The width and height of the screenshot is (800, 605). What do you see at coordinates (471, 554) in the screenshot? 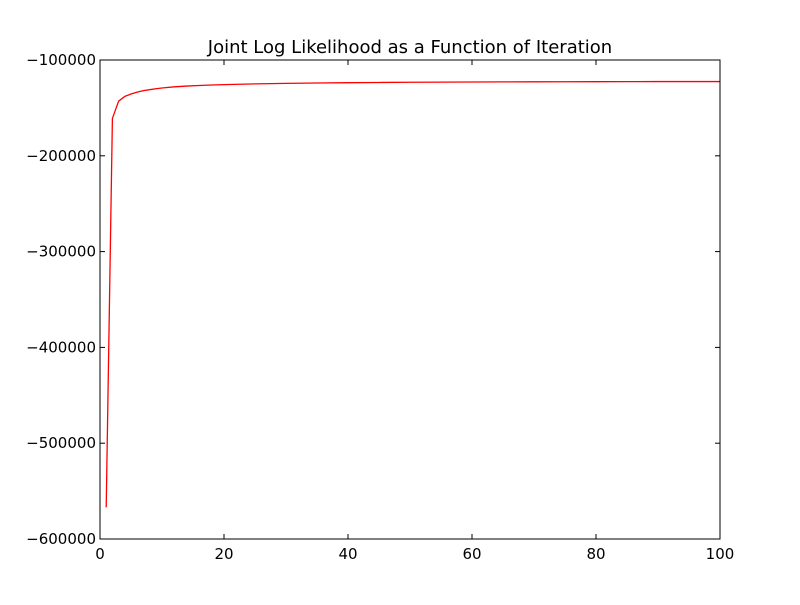
I see `x-tick-label: 60` at bounding box center [471, 554].